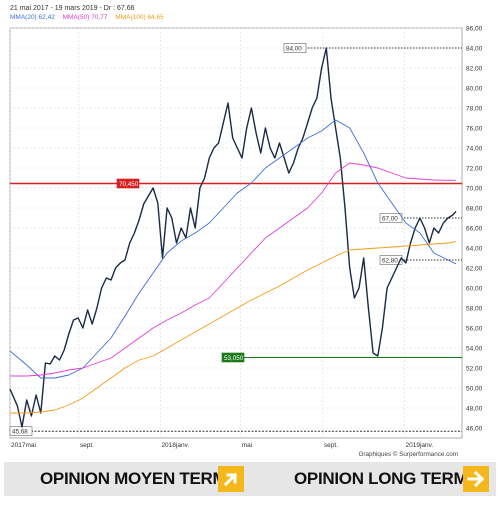 The width and height of the screenshot is (500, 520). Describe the element at coordinates (420, 445) in the screenshot. I see `x-tick-label: 2019janv.` at that location.